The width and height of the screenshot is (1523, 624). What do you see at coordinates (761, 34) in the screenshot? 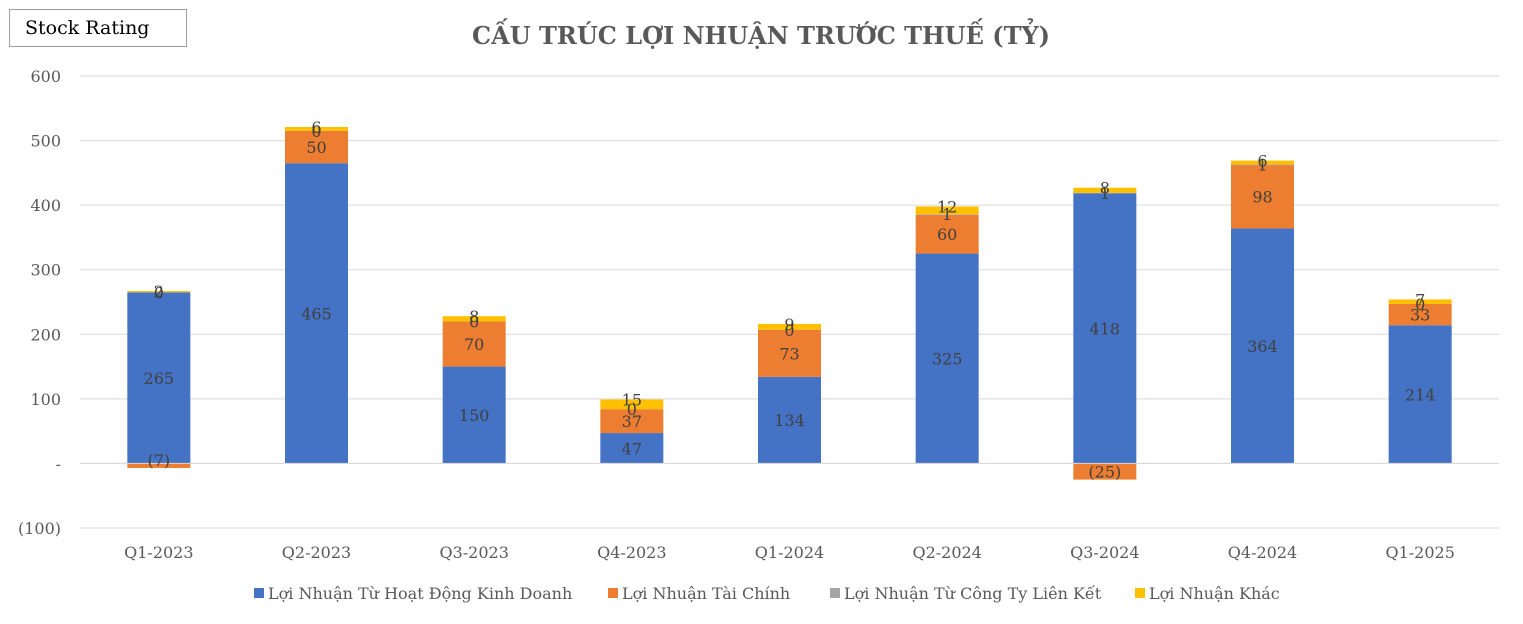
I see `chart-title: CẤU TRÚC LỢI NHUẬN TRƯỚC THUẾ (TỶ)` at bounding box center [761, 34].